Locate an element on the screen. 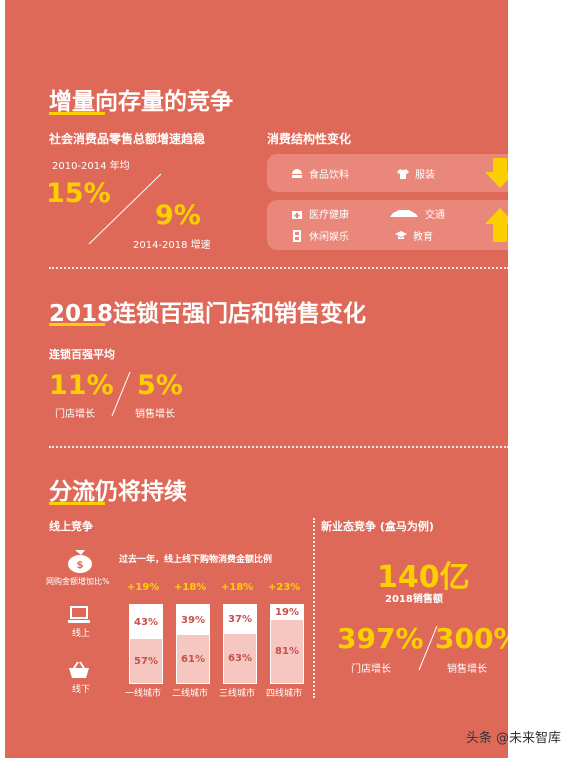 This screenshot has height=758, width=573. online-share-bar: 37% is located at coordinates (240, 619).